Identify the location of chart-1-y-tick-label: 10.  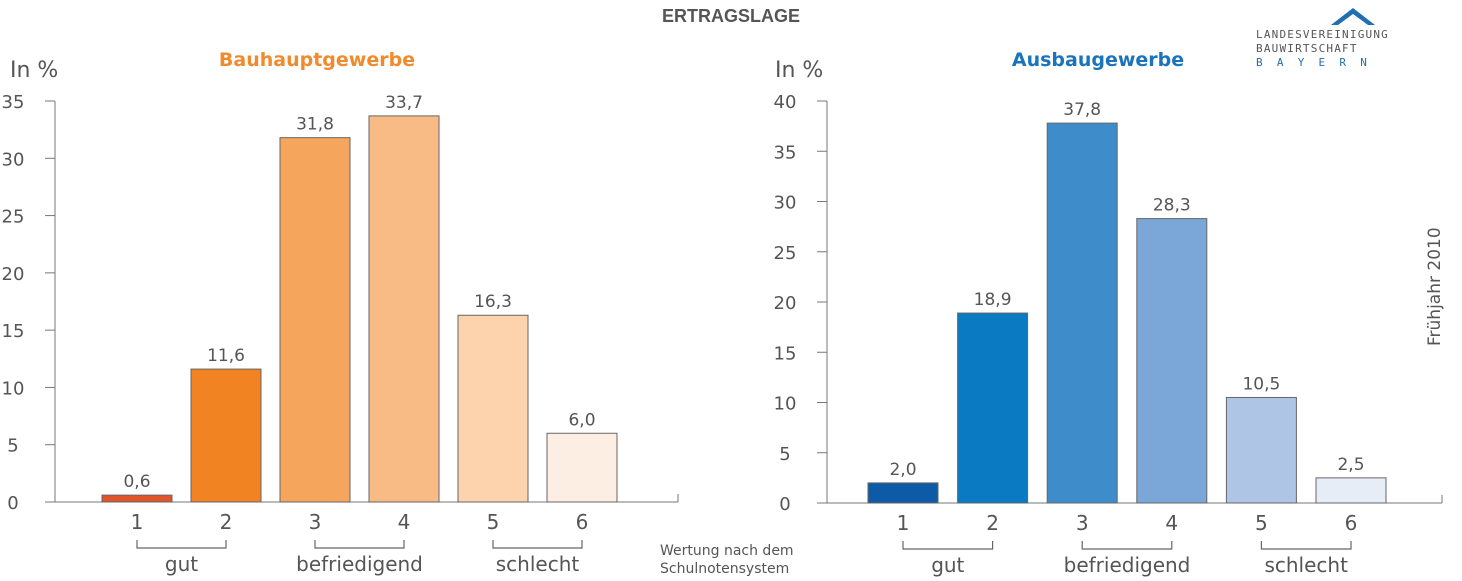
(13, 388).